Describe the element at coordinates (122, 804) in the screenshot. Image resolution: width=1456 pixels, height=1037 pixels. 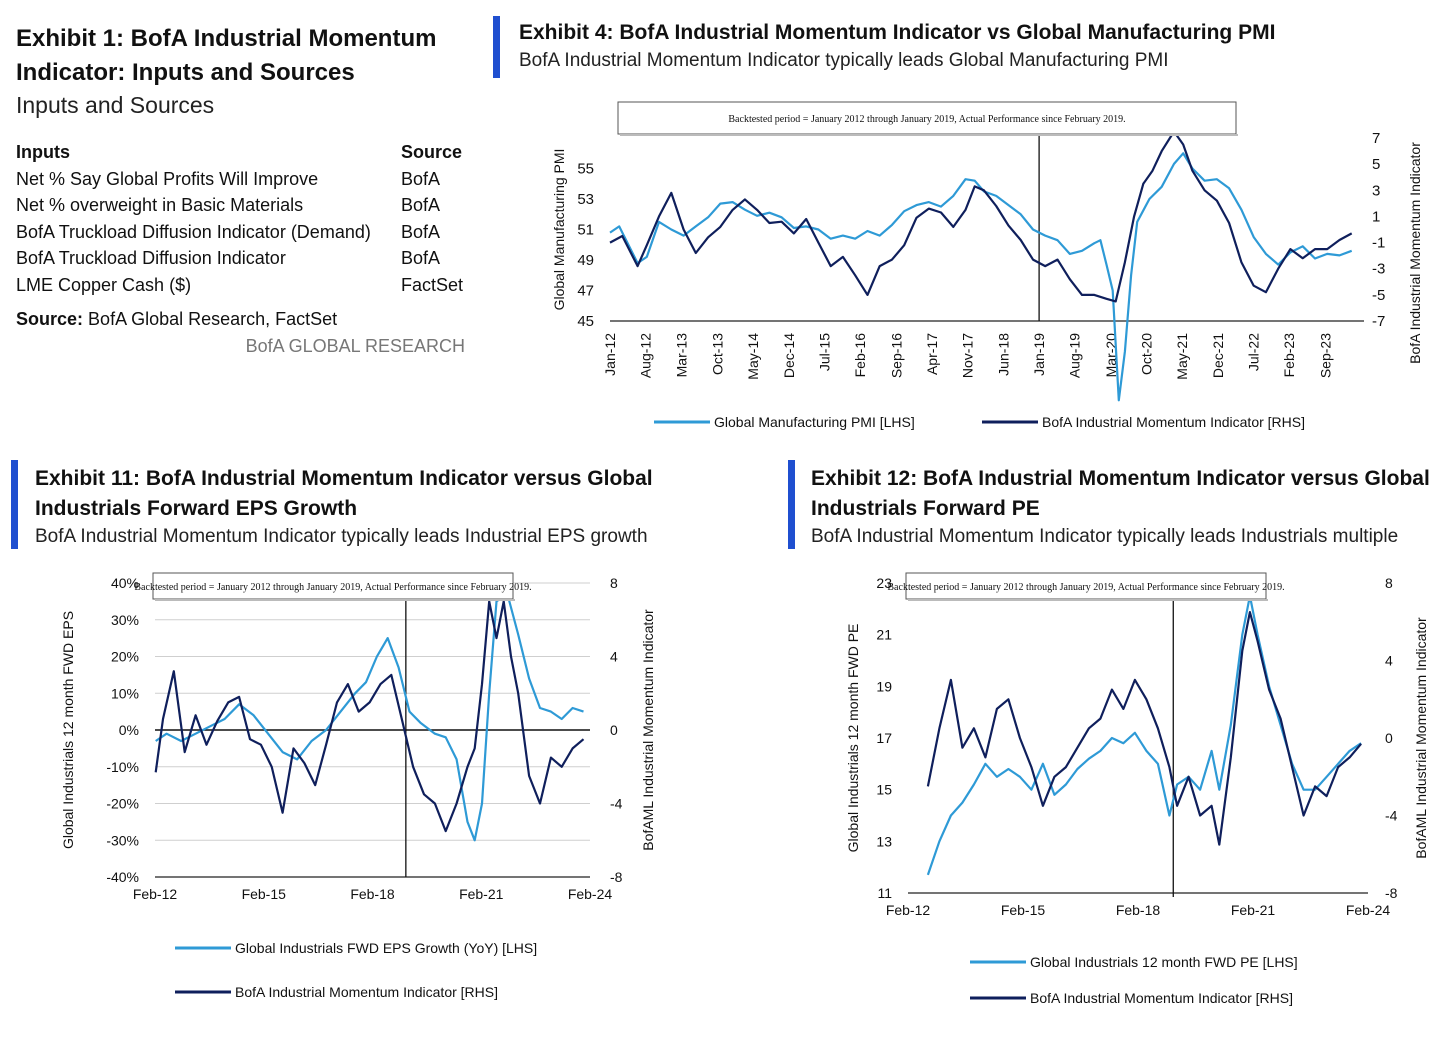
I see `y-left-tick-label: -20%` at that location.